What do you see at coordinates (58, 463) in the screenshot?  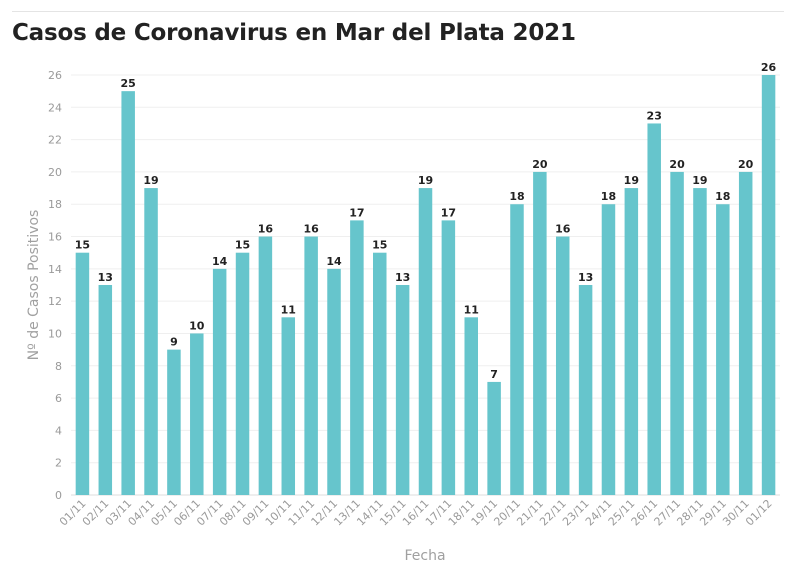 I see `y-tick-label: 2` at bounding box center [58, 463].